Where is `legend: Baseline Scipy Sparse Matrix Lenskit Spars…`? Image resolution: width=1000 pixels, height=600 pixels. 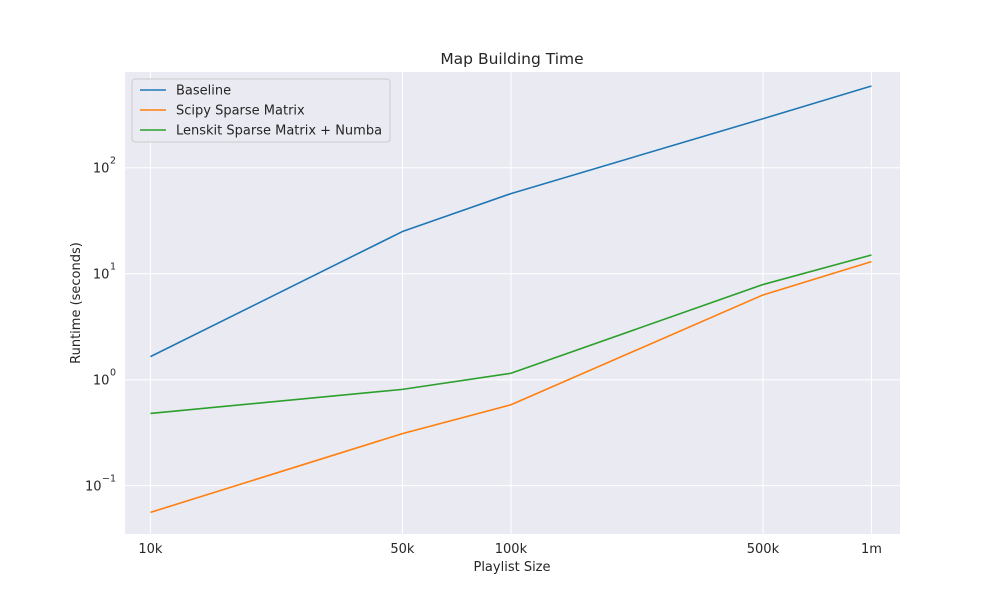
legend: Baseline Scipy Sparse Matrix Lenskit Spars… is located at coordinates (261, 110).